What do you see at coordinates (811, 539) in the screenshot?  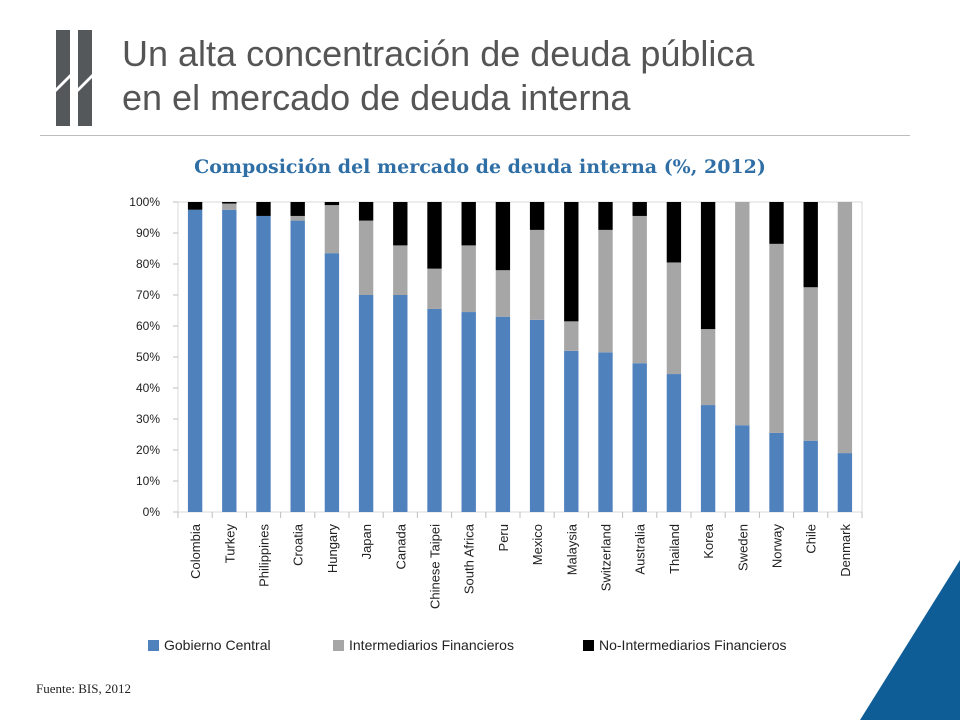 I see `x-category-label: Chile` at bounding box center [811, 539].